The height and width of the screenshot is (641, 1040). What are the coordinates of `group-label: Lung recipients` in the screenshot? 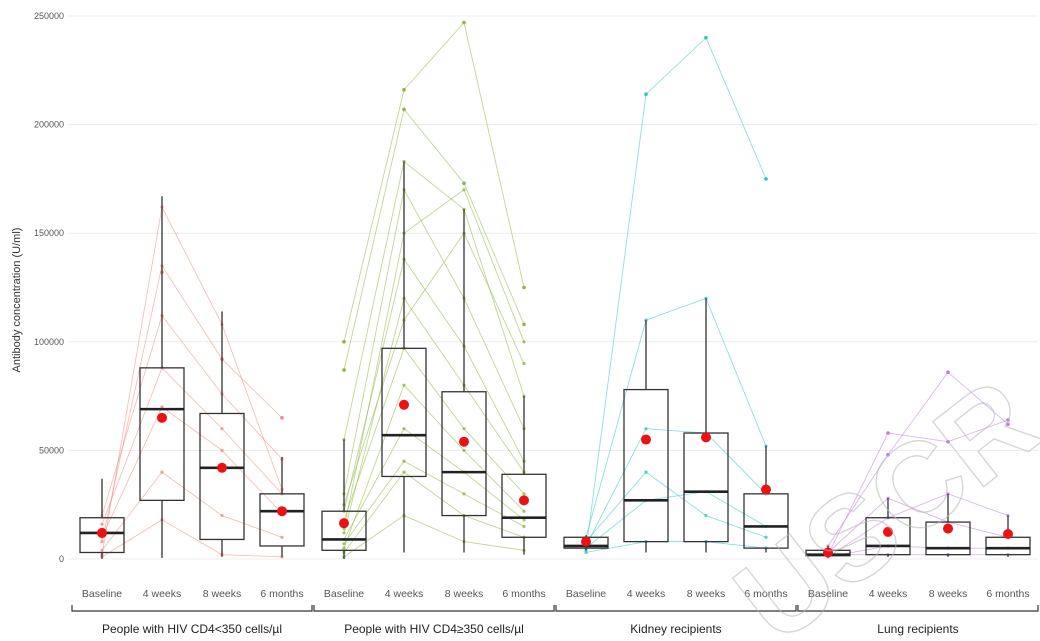 It's located at (917, 629).